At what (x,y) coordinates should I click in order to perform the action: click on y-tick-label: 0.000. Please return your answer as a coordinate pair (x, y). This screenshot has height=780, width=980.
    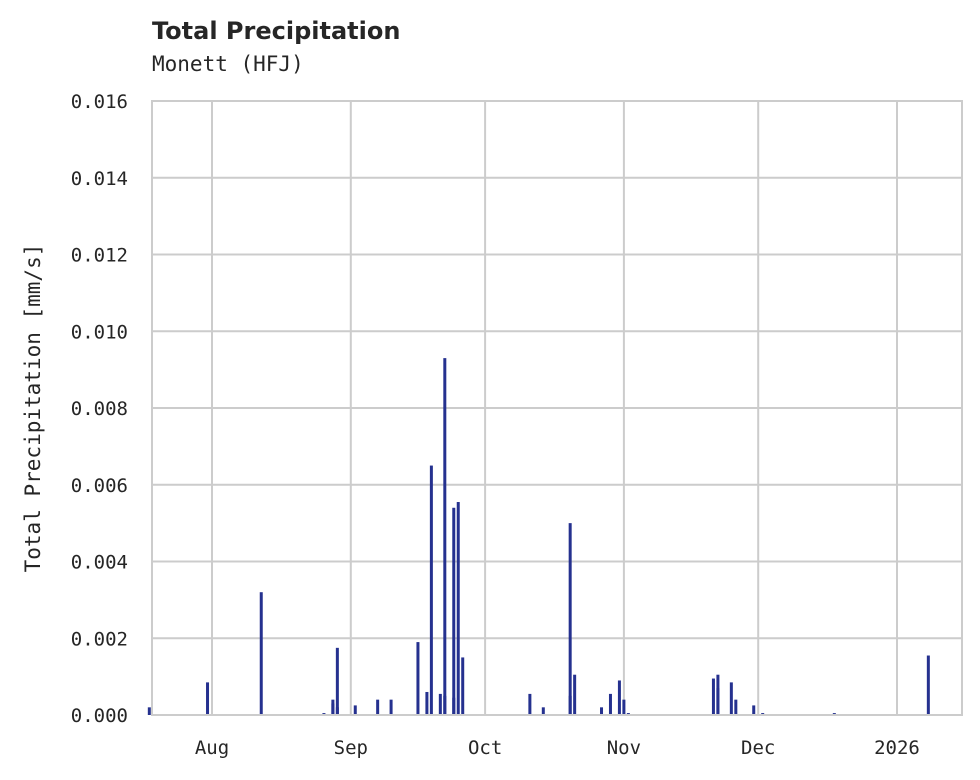
    Looking at the image, I should click on (99, 716).